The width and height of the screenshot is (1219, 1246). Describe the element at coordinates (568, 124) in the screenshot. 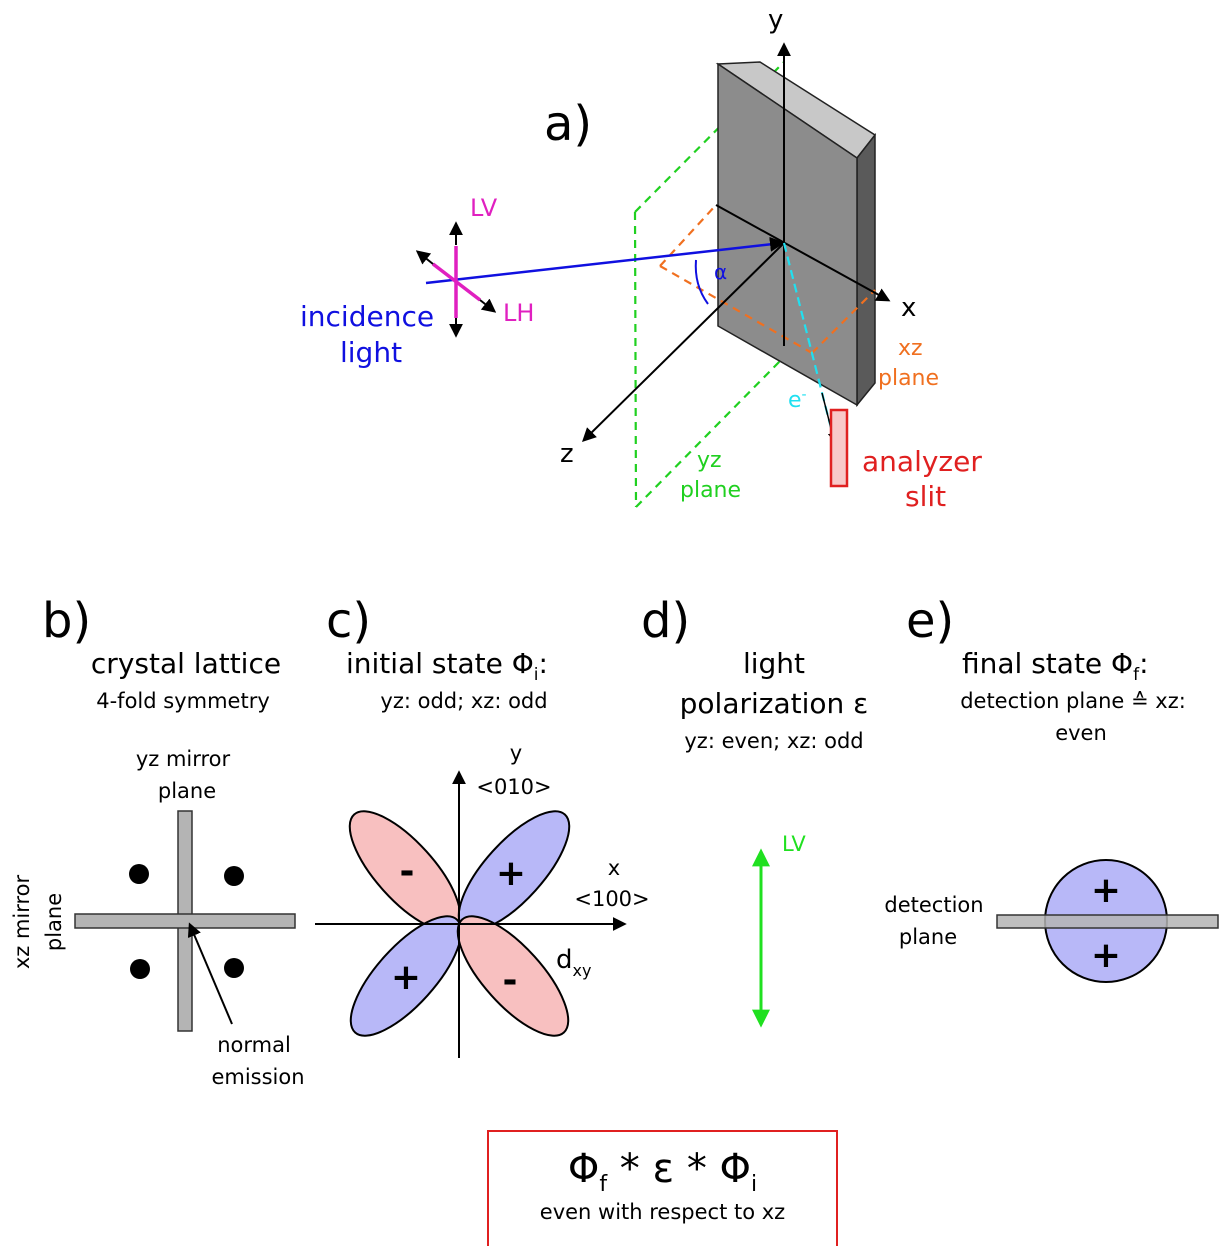

I see `panel-a-label: a)` at that location.